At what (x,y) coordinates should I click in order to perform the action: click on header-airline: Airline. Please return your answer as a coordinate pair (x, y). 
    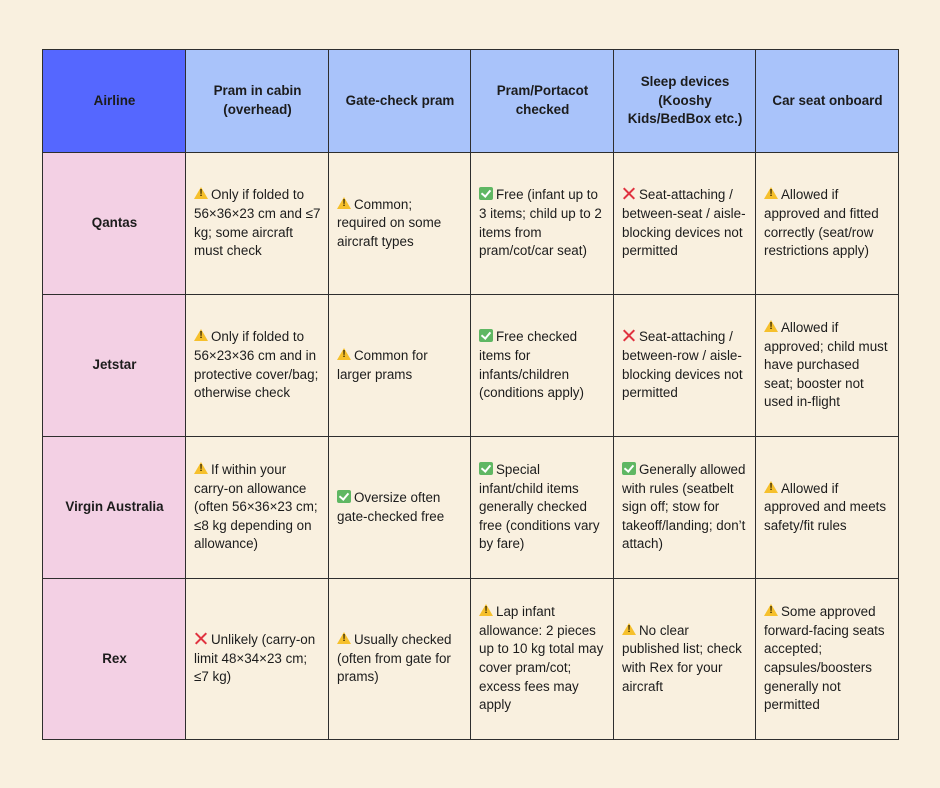
    Looking at the image, I should click on (114, 101).